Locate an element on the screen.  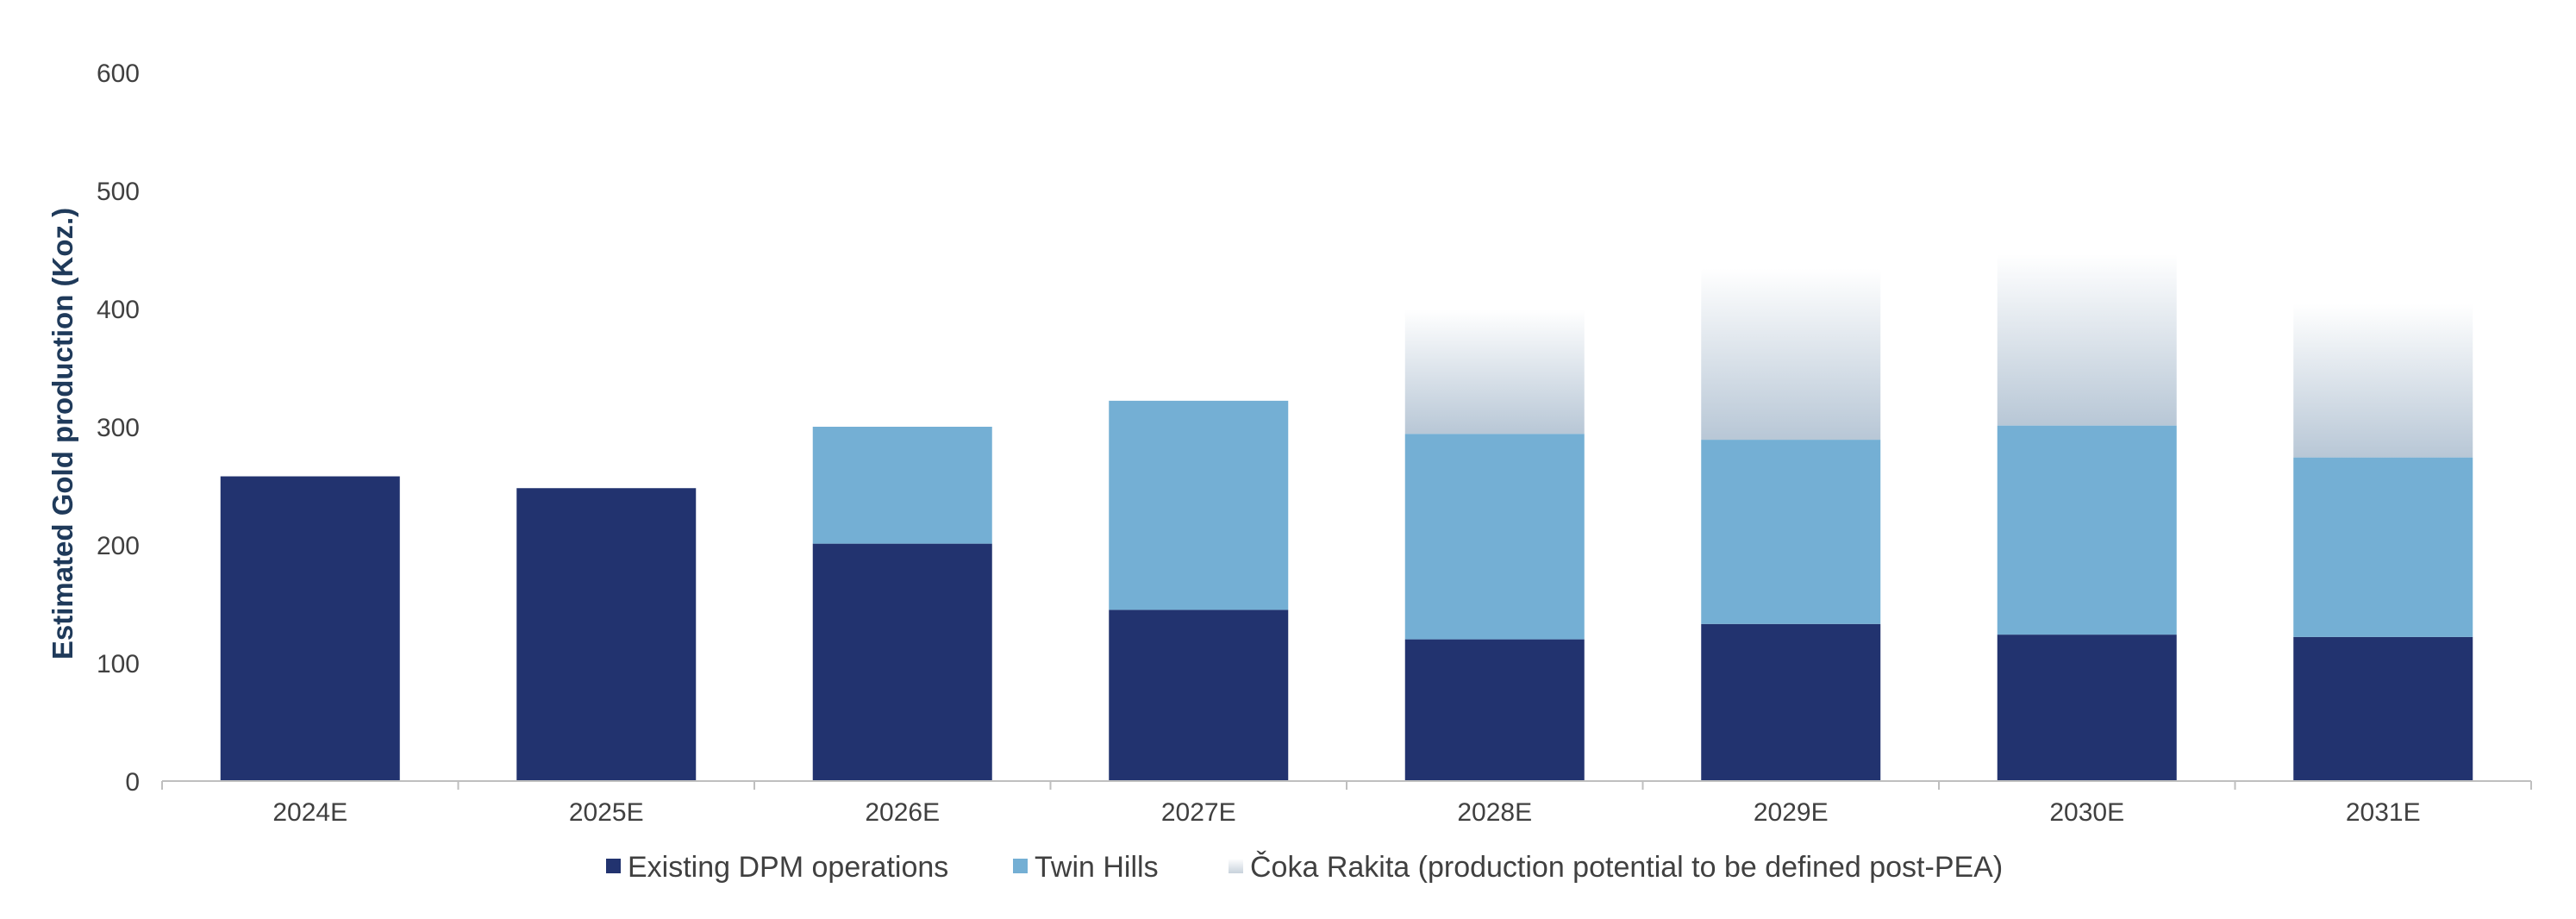
bar-existing-dpm-2030E is located at coordinates (2087, 708).